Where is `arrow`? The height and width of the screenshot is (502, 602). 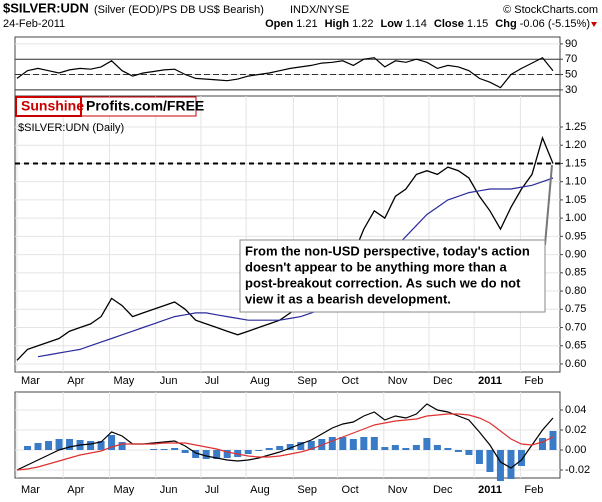
arrow is located at coordinates (548, 205).